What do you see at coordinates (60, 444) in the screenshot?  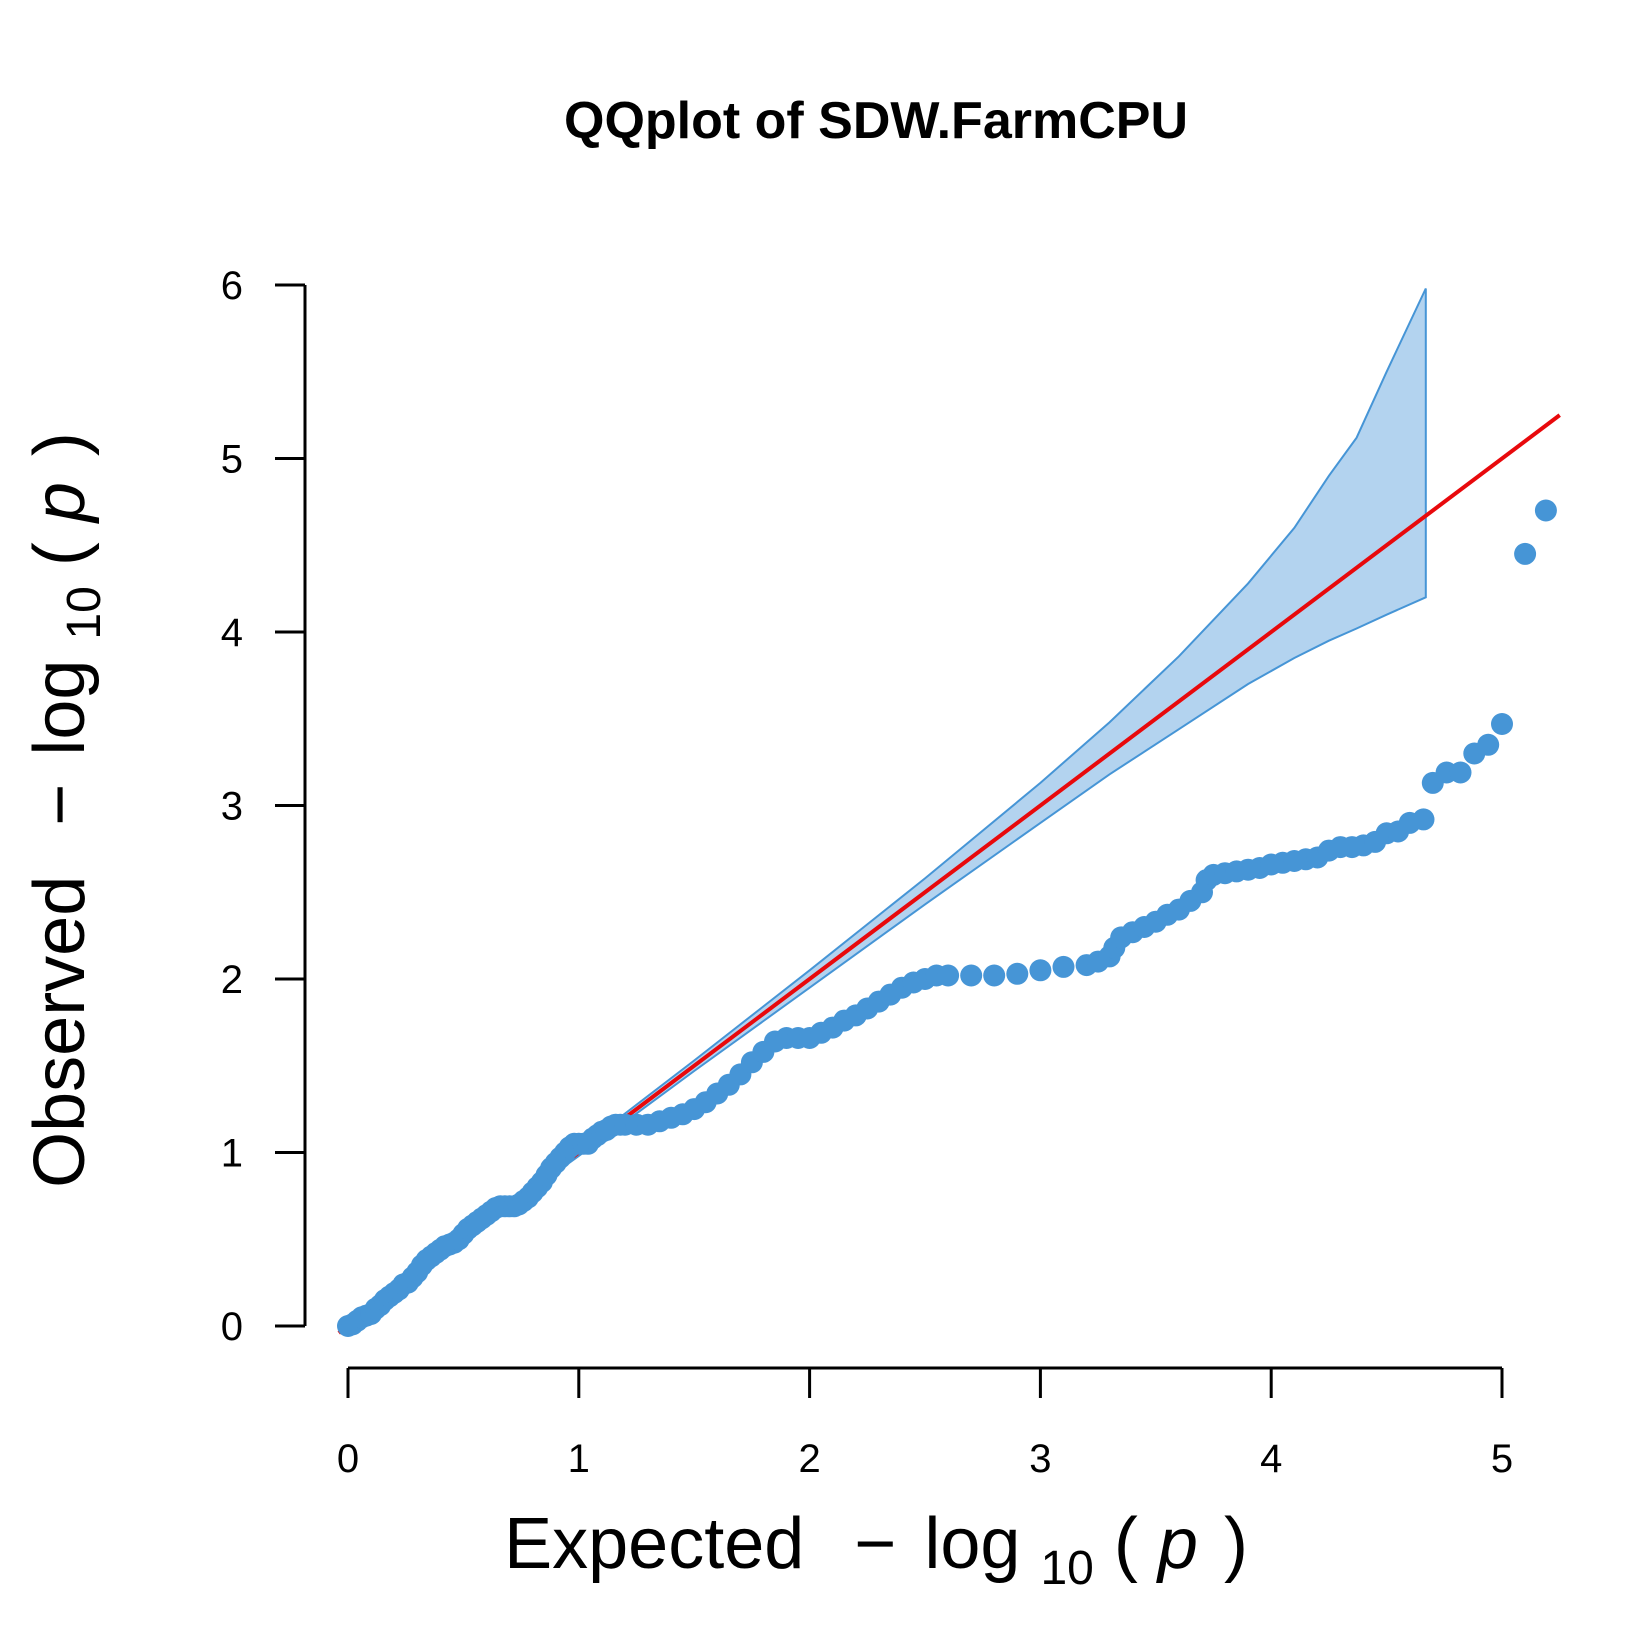 I see `y-axis-label-close: )` at bounding box center [60, 444].